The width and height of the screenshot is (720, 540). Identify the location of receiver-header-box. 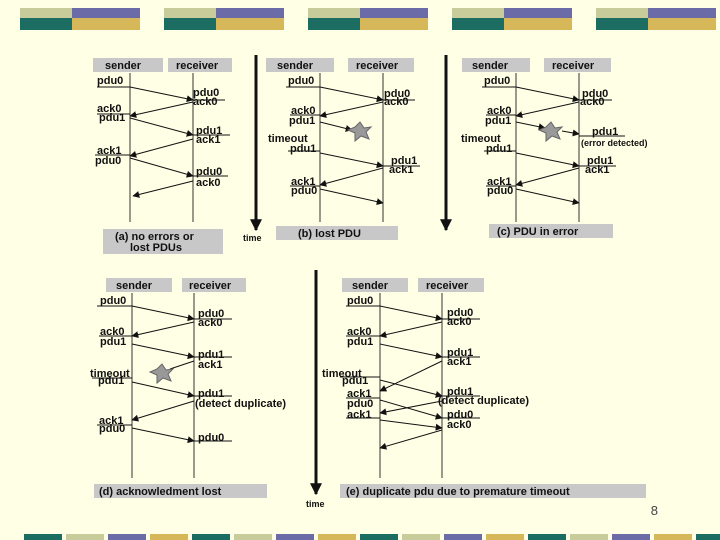
(214, 285).